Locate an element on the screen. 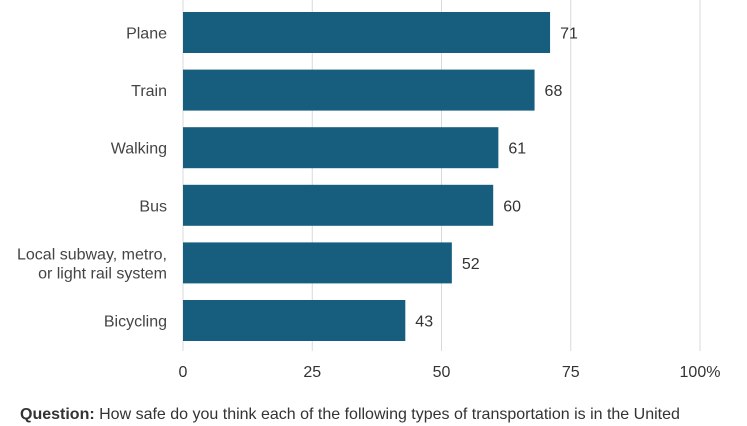  x-axis-ticks: 0 25 50 75 100% is located at coordinates (450, 372).